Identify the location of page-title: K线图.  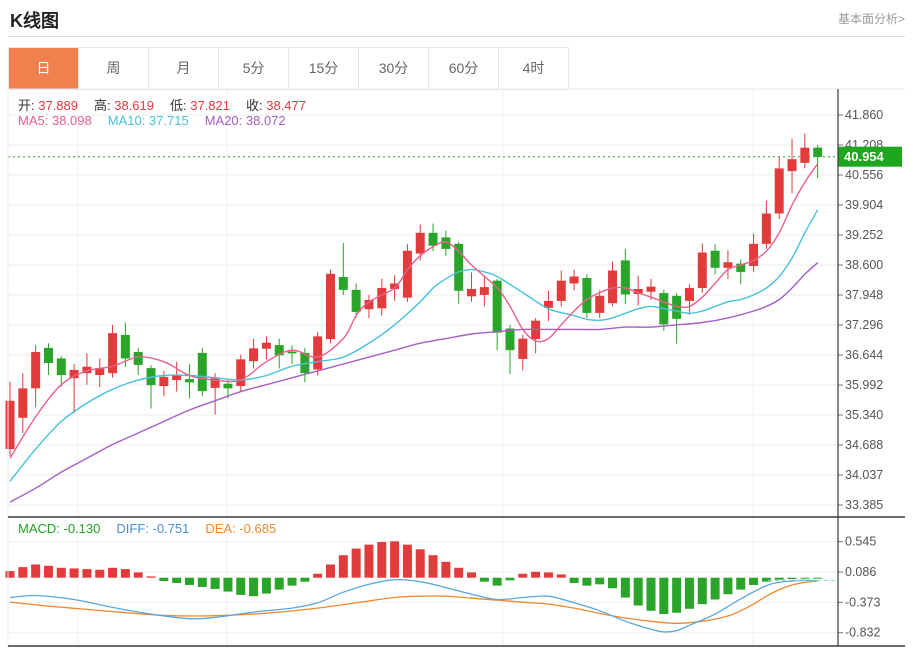
(34, 21).